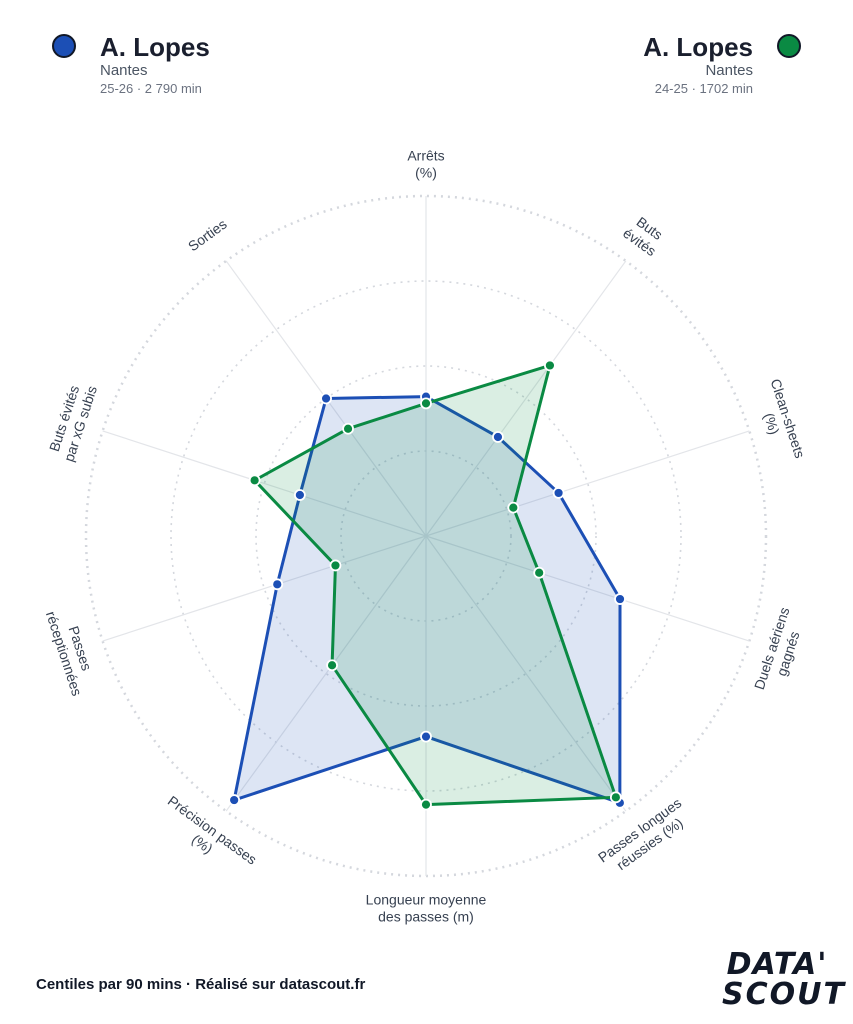 The image size is (853, 1024). Describe the element at coordinates (426, 173) in the screenshot. I see `axis-label-0-line-1: (%)` at that location.